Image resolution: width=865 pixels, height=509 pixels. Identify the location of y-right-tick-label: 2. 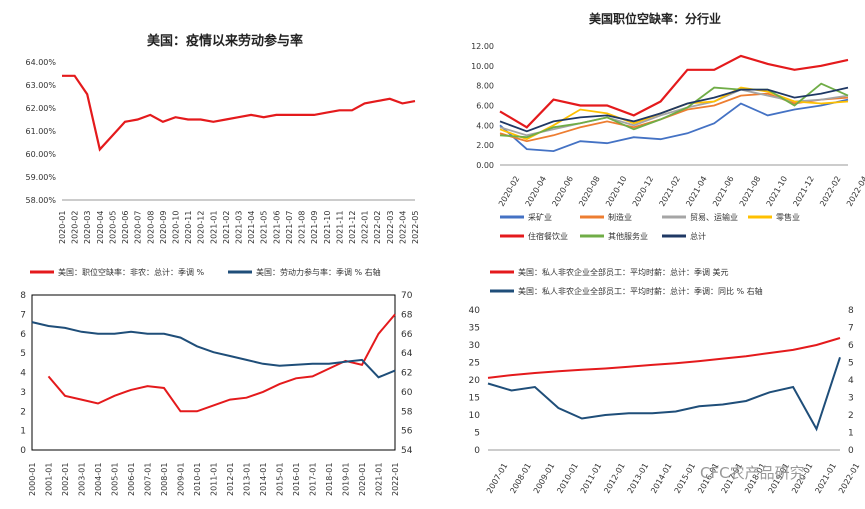
(851, 416).